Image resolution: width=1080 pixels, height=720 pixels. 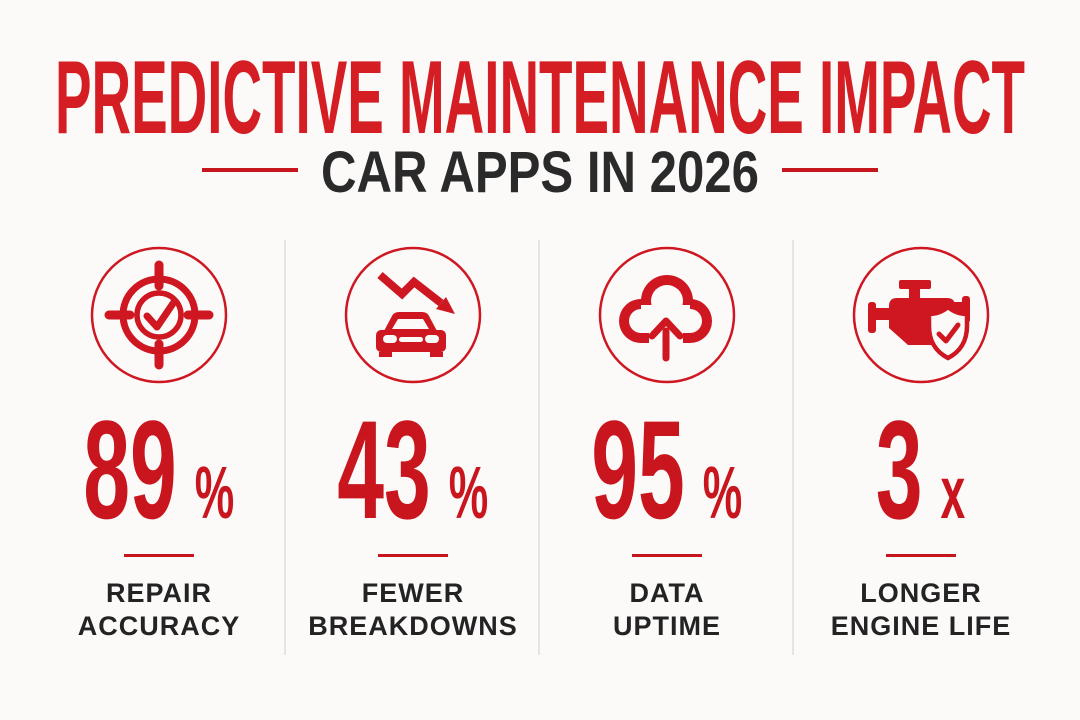 I want to click on subtitle-left-dash, so click(x=250, y=170).